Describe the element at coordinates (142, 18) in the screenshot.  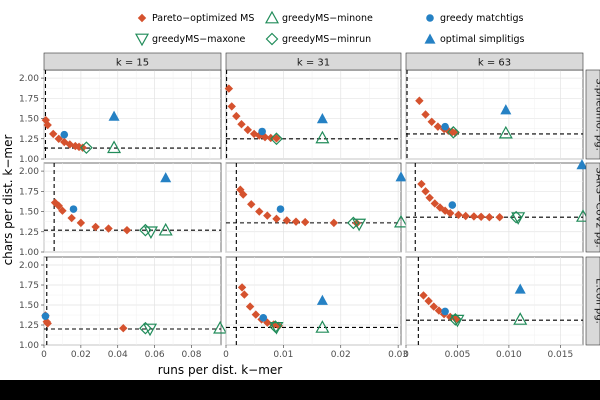
I see `legend-key-pareto` at that location.